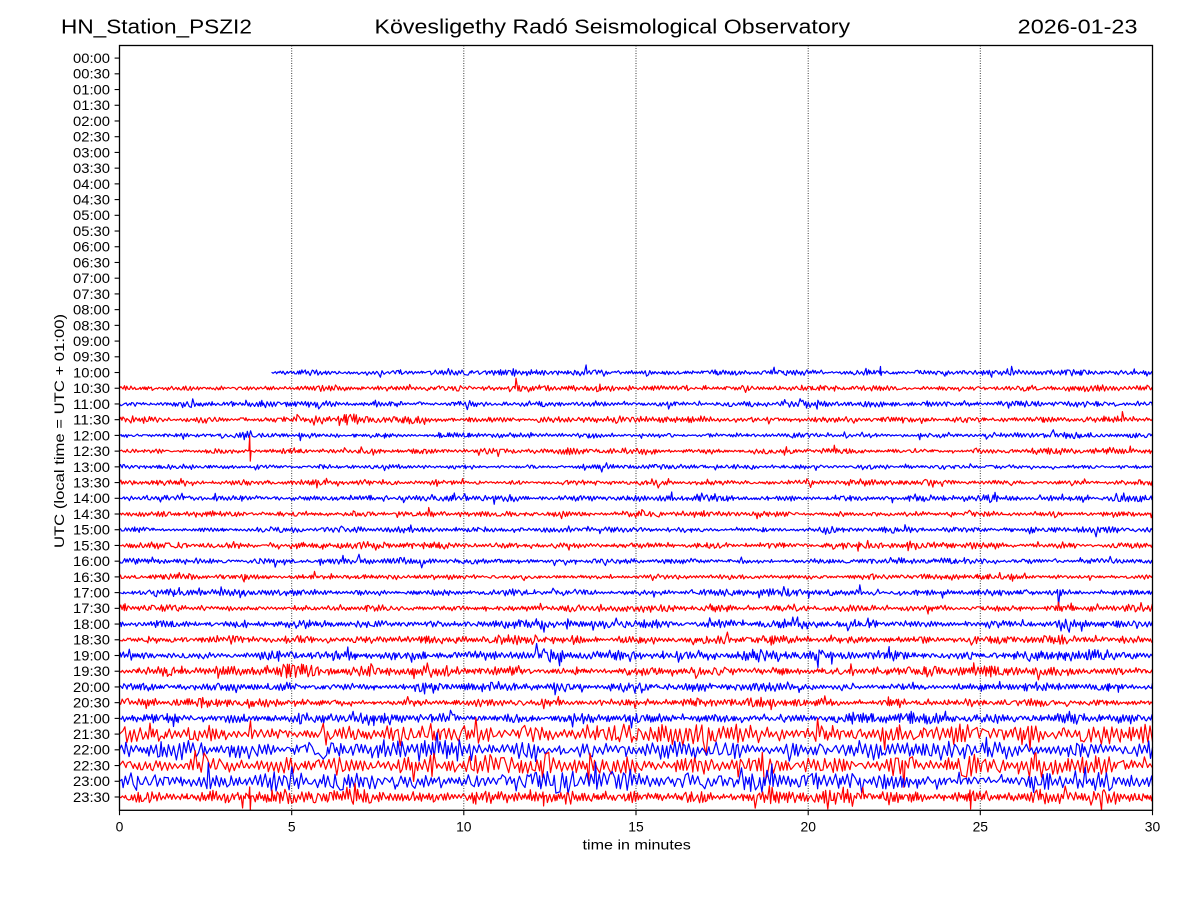 The image size is (1200, 900). What do you see at coordinates (1153, 827) in the screenshot?
I see `svg-text: 30` at bounding box center [1153, 827].